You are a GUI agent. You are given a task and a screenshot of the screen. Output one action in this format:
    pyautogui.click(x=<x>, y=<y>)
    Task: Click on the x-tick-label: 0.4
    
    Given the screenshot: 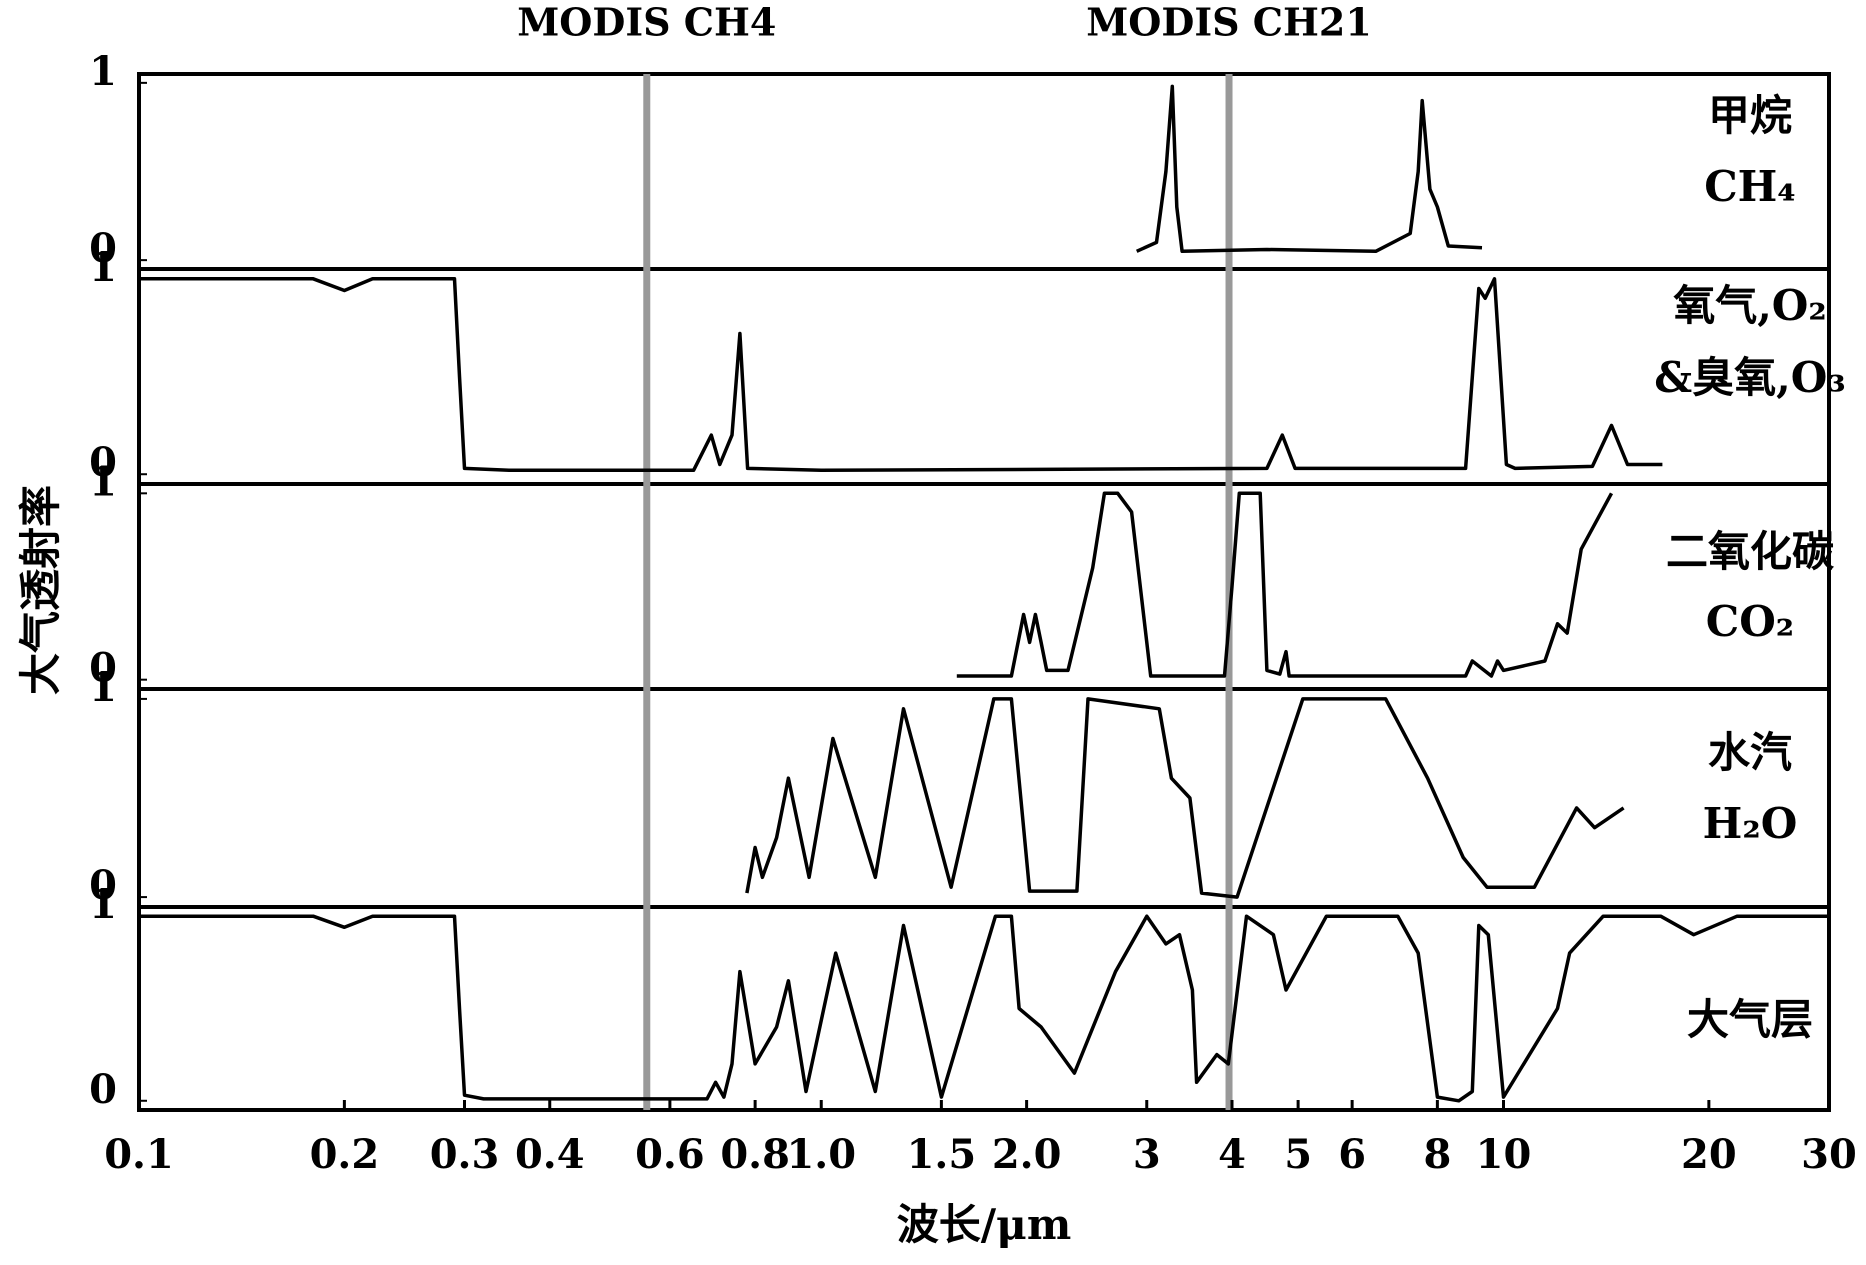 What is the action you would take?
    pyautogui.click(x=550, y=1154)
    